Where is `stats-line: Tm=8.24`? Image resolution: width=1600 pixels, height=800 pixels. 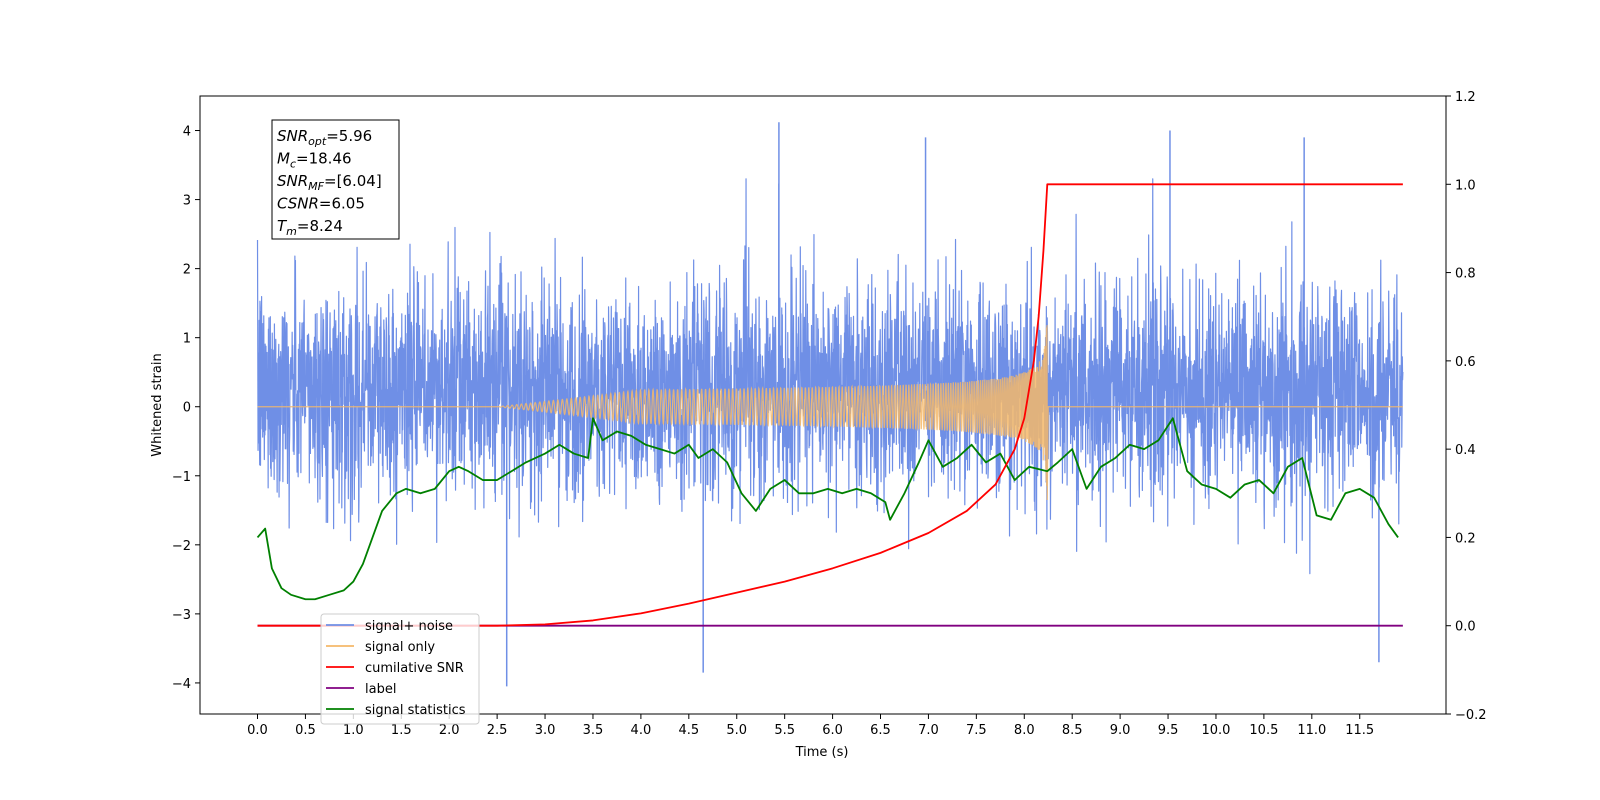
stats-line: Tm=8.24 is located at coordinates (310, 227).